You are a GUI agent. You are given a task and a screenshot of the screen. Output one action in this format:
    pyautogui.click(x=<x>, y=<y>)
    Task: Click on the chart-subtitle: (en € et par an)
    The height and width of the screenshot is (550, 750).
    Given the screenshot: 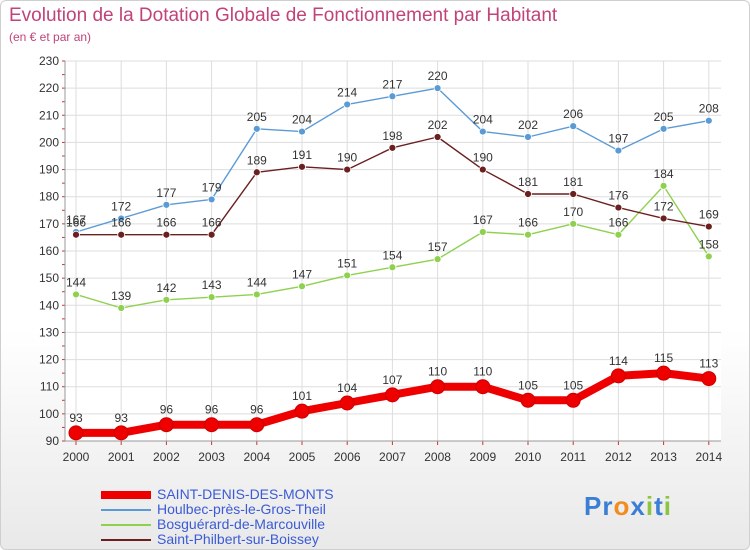 What is the action you would take?
    pyautogui.click(x=50, y=37)
    